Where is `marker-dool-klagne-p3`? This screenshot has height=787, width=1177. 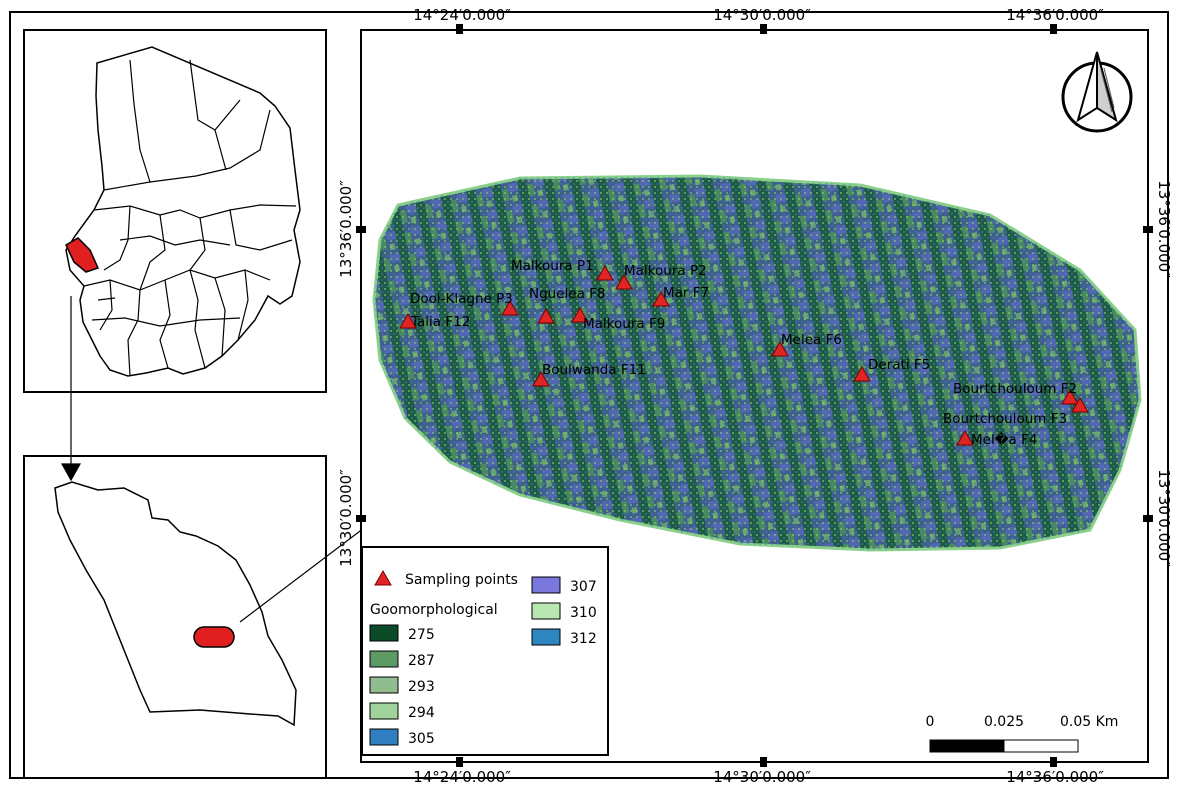 marker-dool-klagne-p3 is located at coordinates (510, 307).